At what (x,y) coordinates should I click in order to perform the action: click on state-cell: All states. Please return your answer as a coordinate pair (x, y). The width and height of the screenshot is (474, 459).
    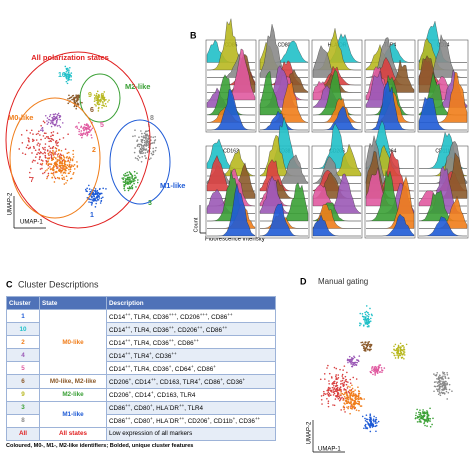
    Looking at the image, I should click on (73, 433).